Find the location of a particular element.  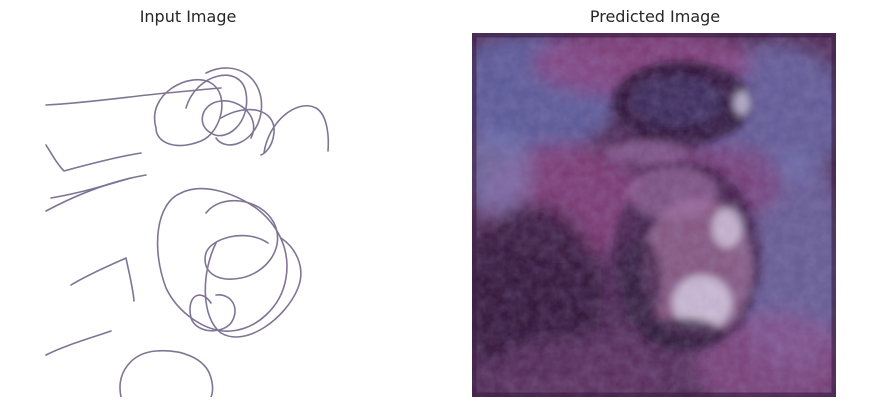

input-image-title: Input Image is located at coordinates (188, 16).